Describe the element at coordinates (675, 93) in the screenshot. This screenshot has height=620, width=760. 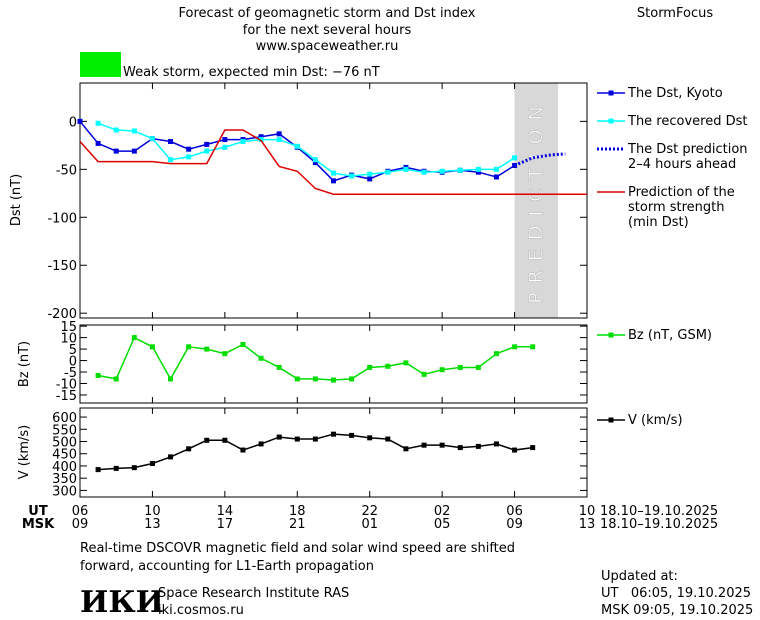
I see `legend-label: The Dst, Kyoto` at that location.